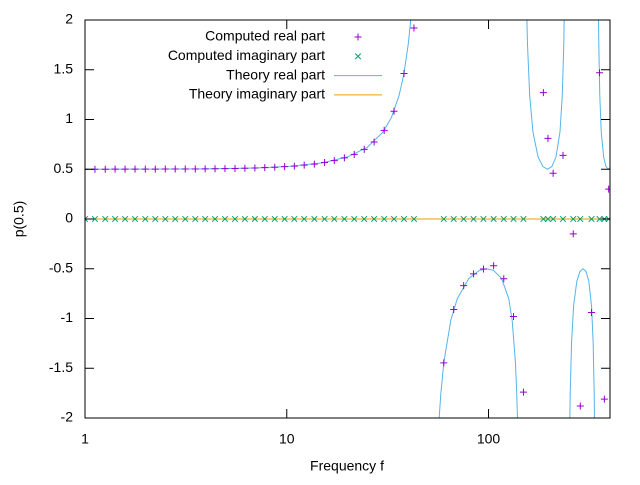  Describe the element at coordinates (61, 267) in the screenshot. I see `y-tick-label: -0.5` at that location.